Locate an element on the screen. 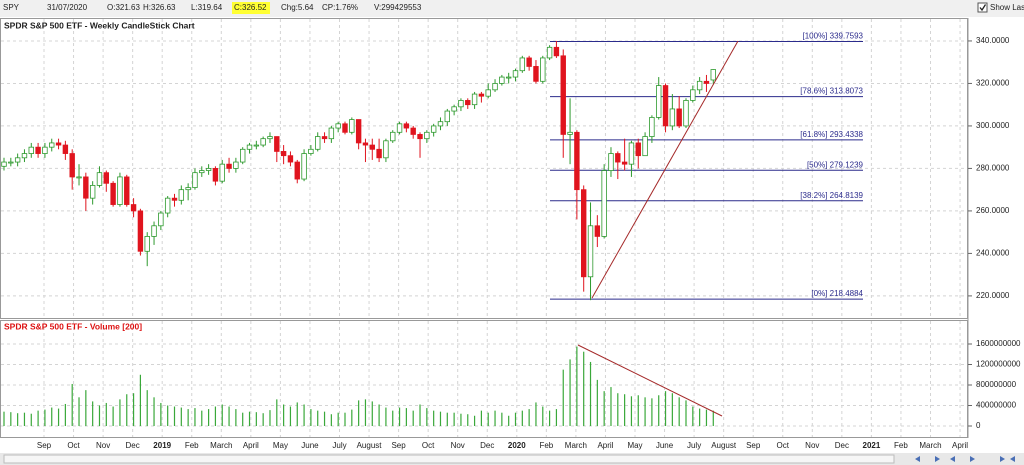  show-last-label: Show Last is located at coordinates (1007, 7).